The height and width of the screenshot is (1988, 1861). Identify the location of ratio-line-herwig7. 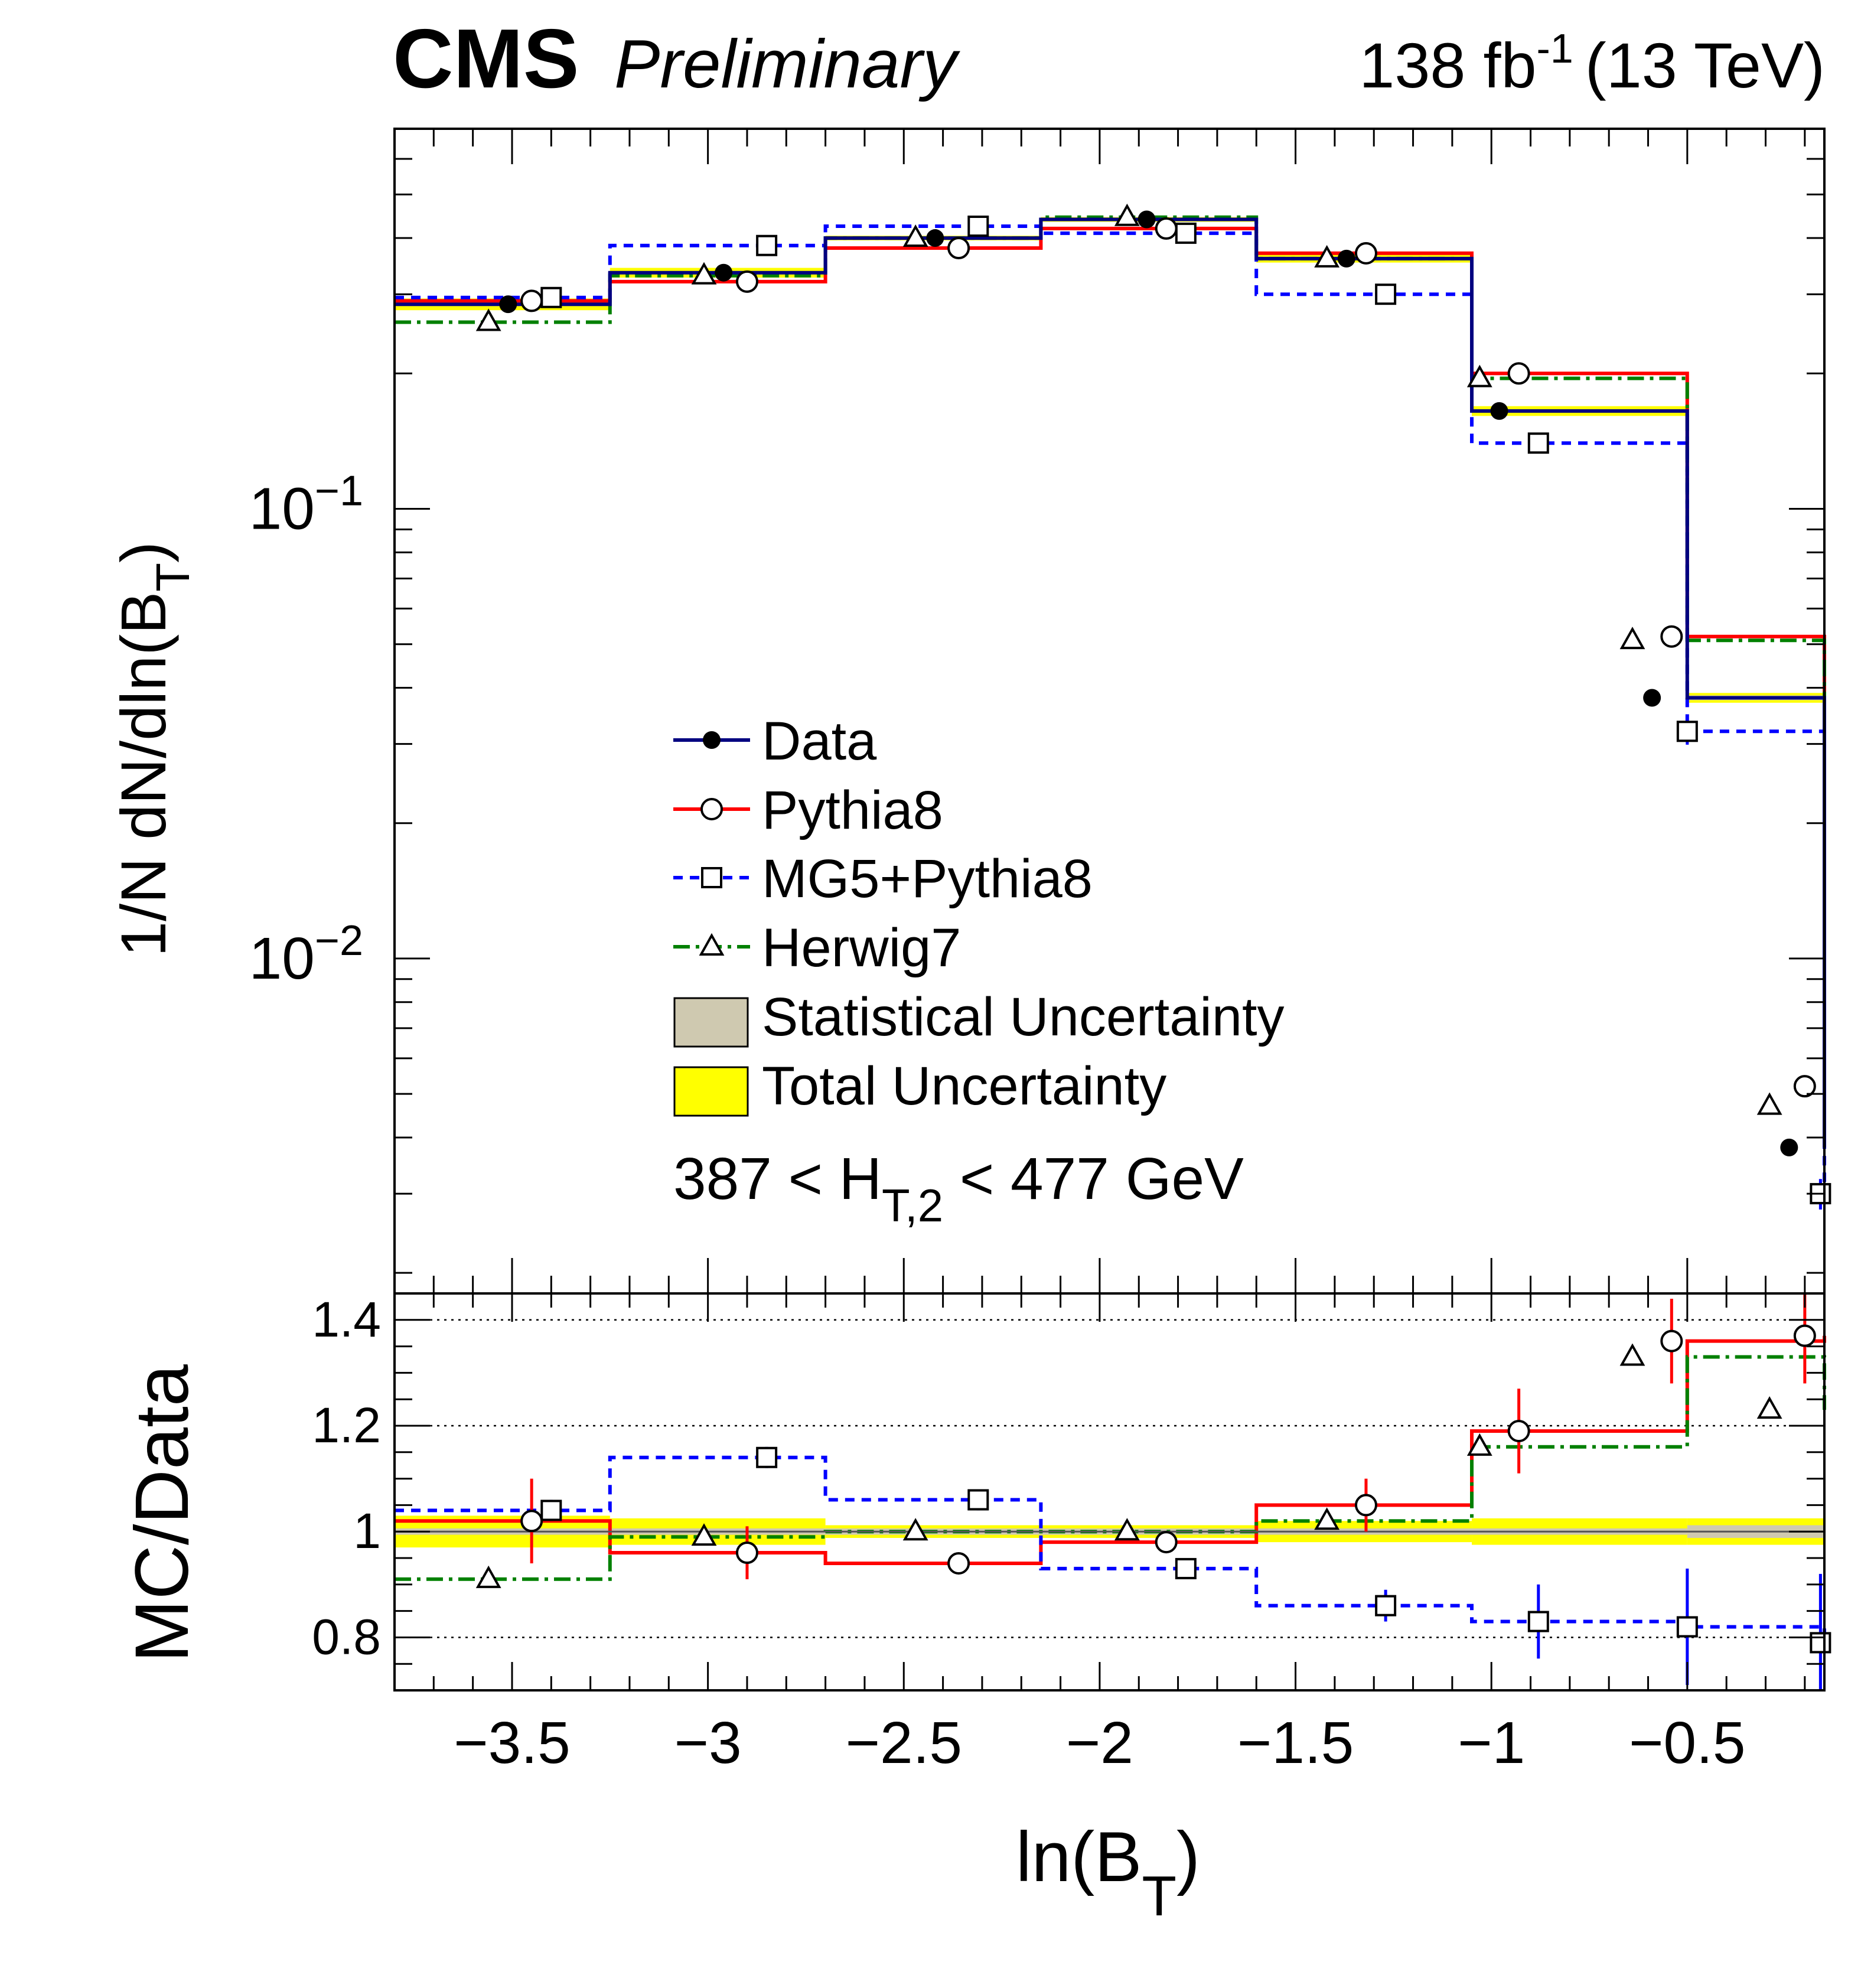
(1110, 1468).